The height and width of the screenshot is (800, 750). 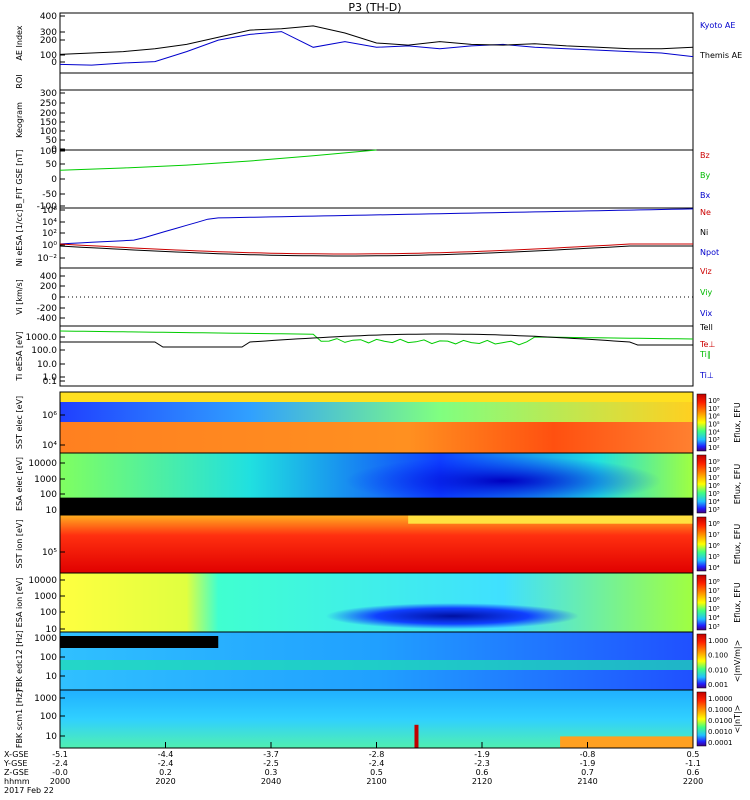 What do you see at coordinates (626, 742) in the screenshot?
I see `fbk-b-bottom-band` at bounding box center [626, 742].